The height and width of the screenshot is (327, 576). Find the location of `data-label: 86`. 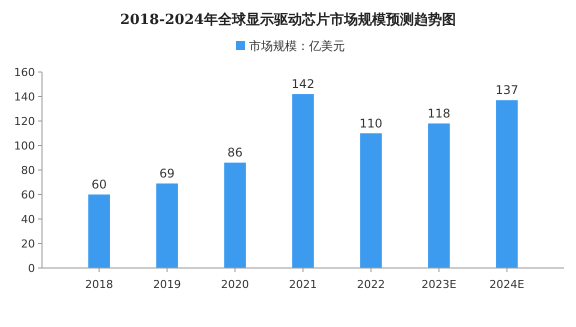

data-label: 86 is located at coordinates (235, 153).